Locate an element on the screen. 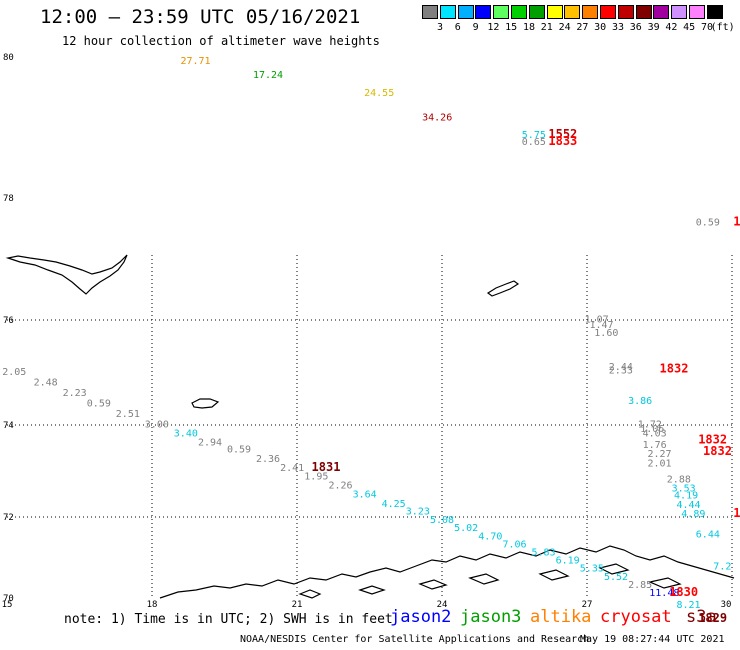 The height and width of the screenshot is (650, 740). colorbar-label: 3 is located at coordinates (440, 27).